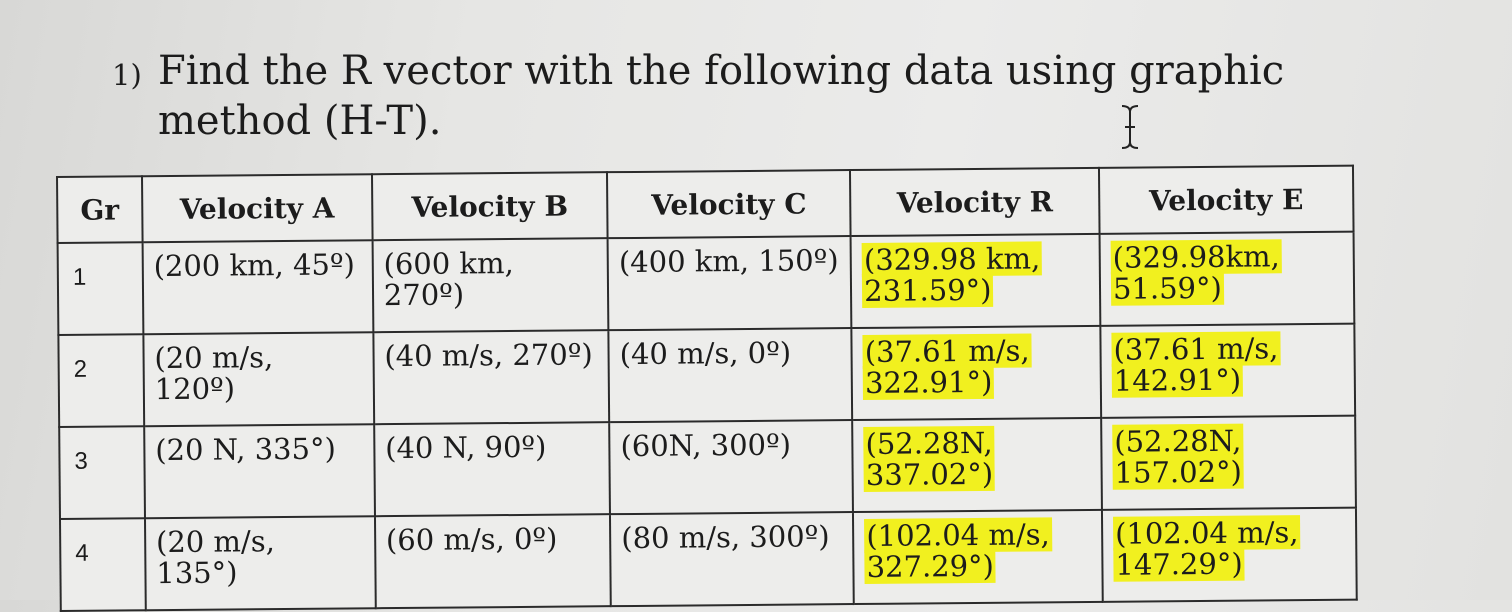 The width and height of the screenshot is (1512, 612). I want to click on cell-velocity-a: (20 m/s, 135°), so click(260, 563).